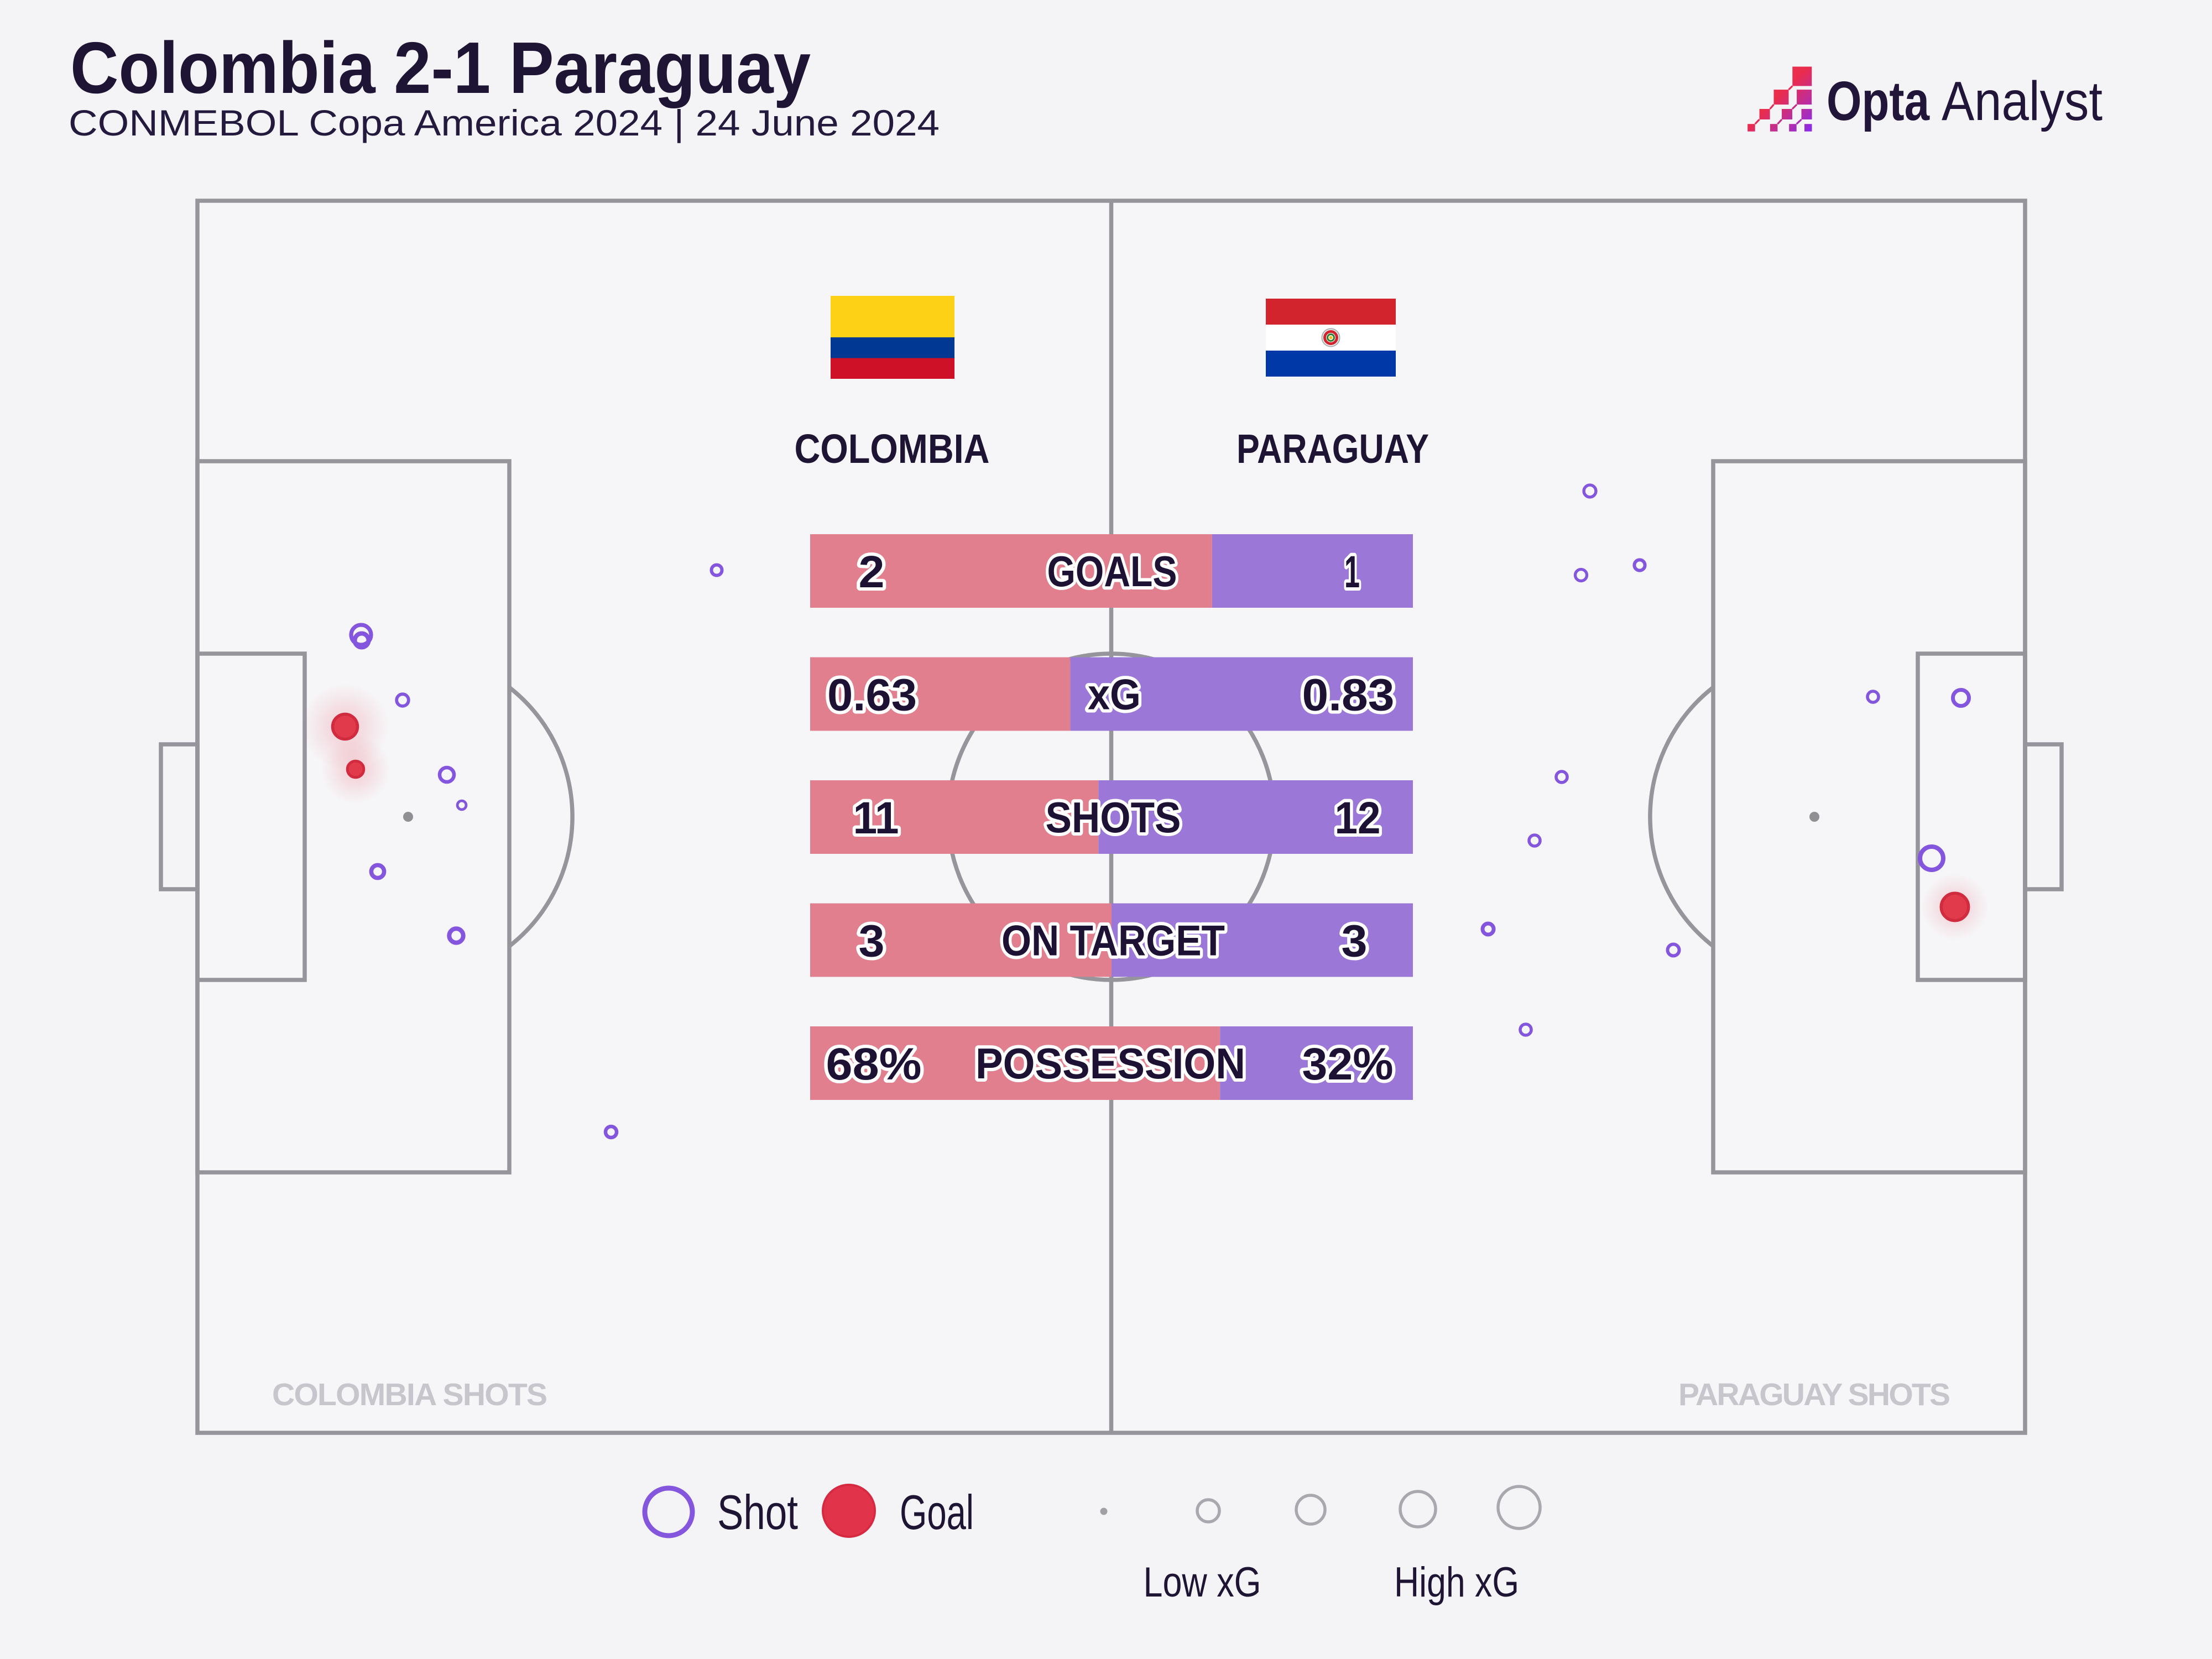 This screenshot has height=1659, width=2212. I want to click on svg-text: 68%, so click(874, 1064).